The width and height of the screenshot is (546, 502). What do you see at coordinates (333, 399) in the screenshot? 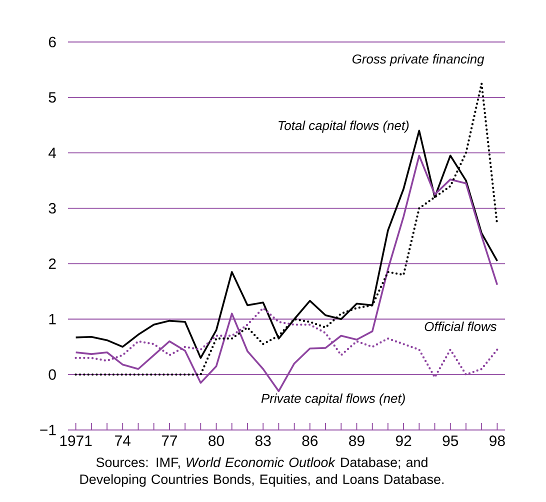
I see `series-label: Private capital flows (net)` at bounding box center [333, 399].